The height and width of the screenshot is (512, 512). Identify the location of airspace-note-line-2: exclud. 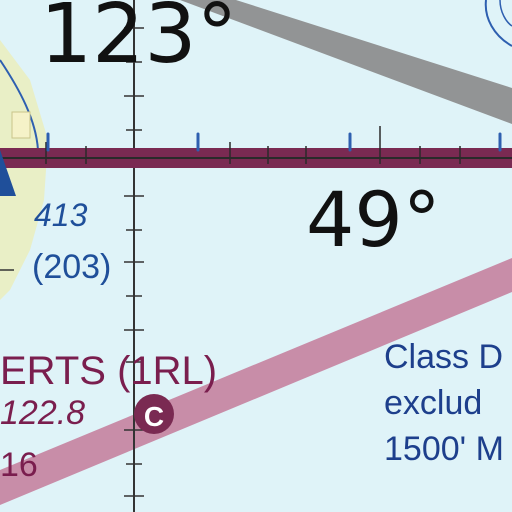
(433, 403).